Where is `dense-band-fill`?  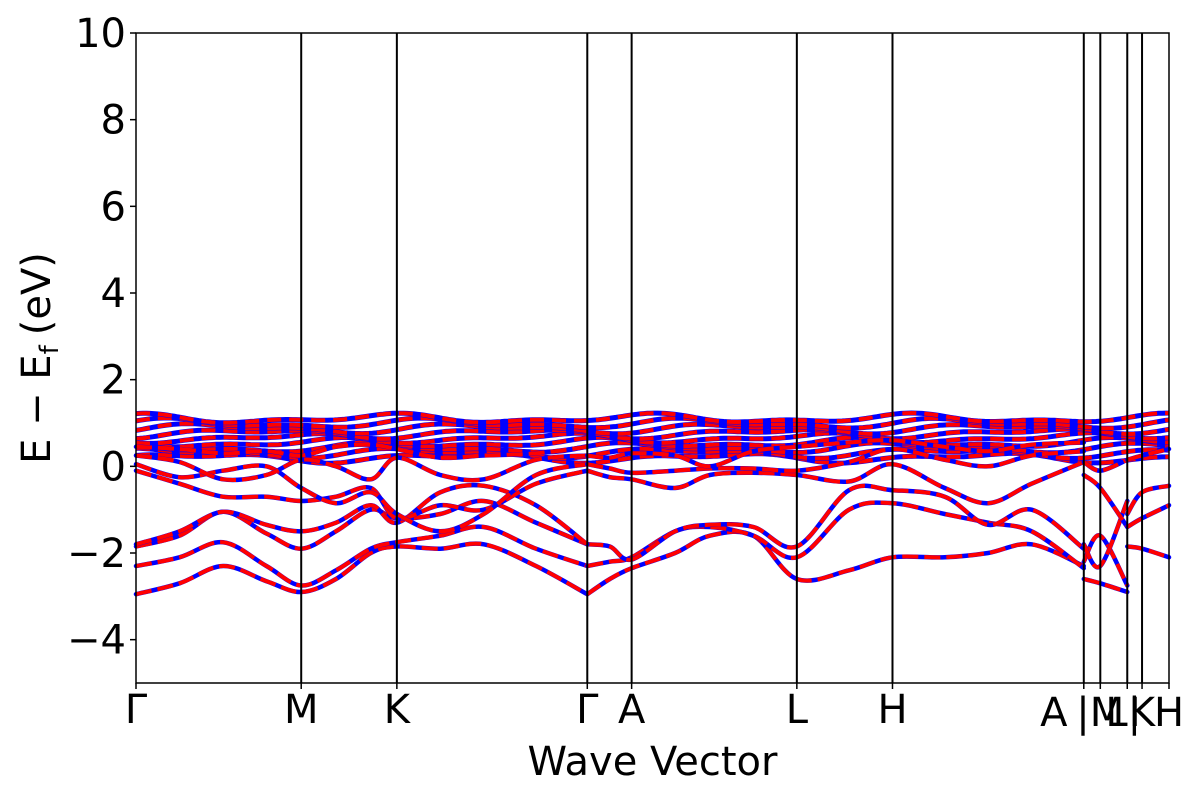
dense-band-fill is located at coordinates (652, 438).